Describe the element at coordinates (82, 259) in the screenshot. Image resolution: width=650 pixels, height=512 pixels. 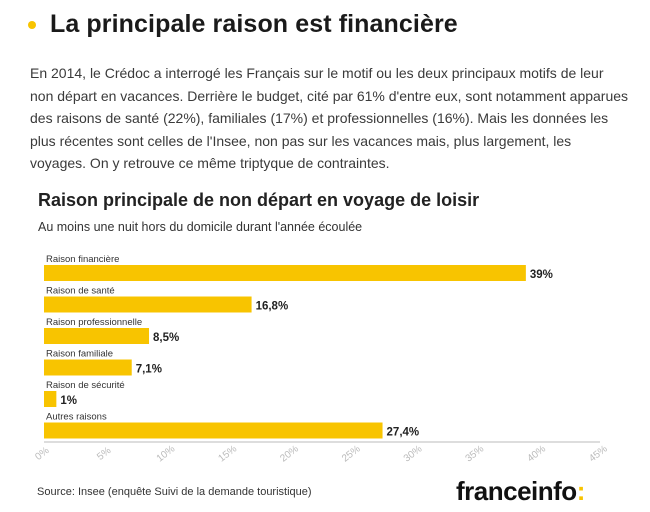
I see `category-label: Raison financière` at that location.